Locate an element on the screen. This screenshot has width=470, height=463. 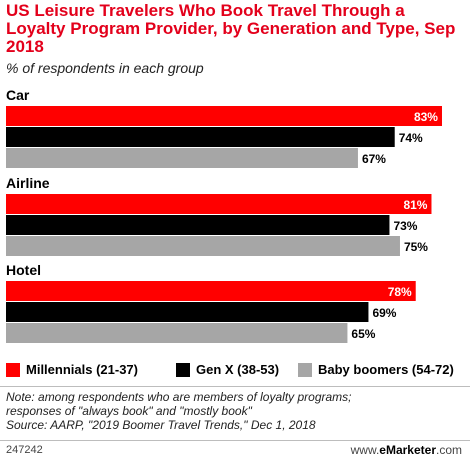
bar-airline-genx is located at coordinates (198, 225).